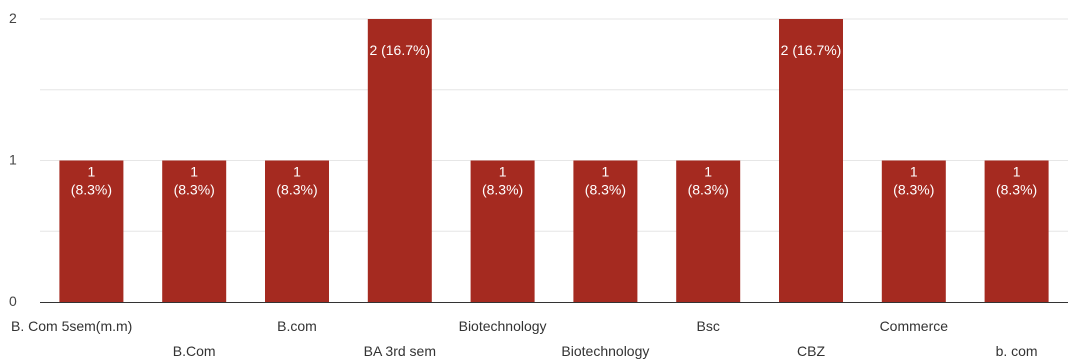 The height and width of the screenshot is (364, 1073). Describe the element at coordinates (400, 351) in the screenshot. I see `x-category-label: BA 3rd sem` at that location.